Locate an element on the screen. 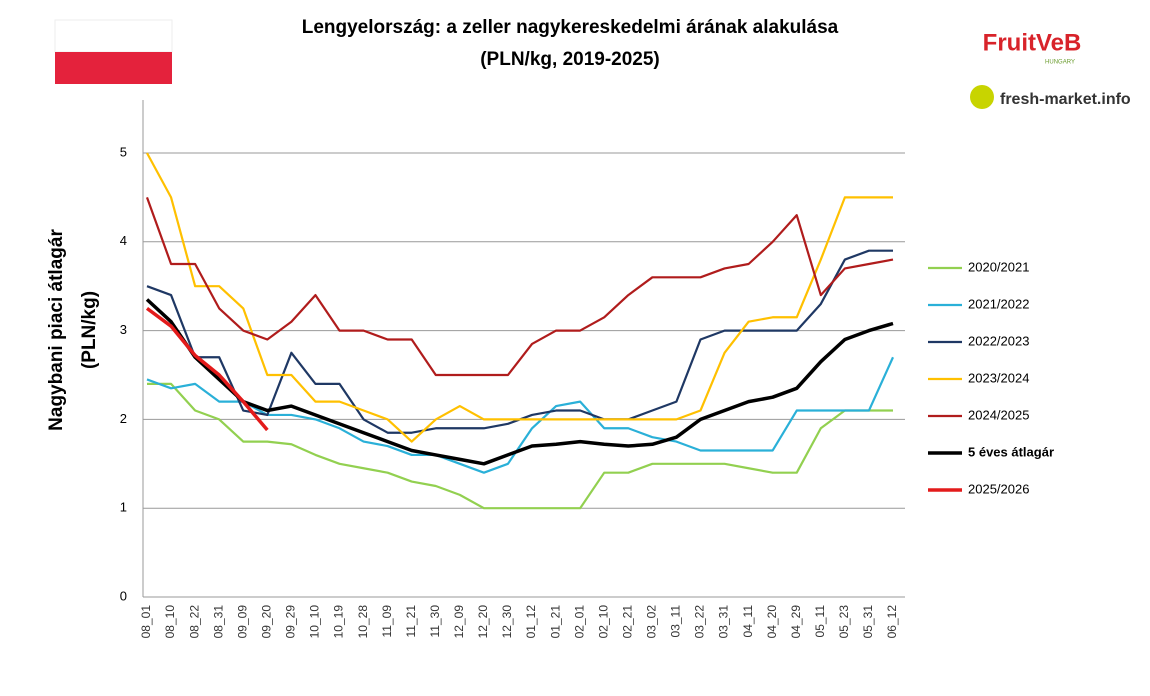  x-tick-label: 08_01 is located at coordinates (146, 622).